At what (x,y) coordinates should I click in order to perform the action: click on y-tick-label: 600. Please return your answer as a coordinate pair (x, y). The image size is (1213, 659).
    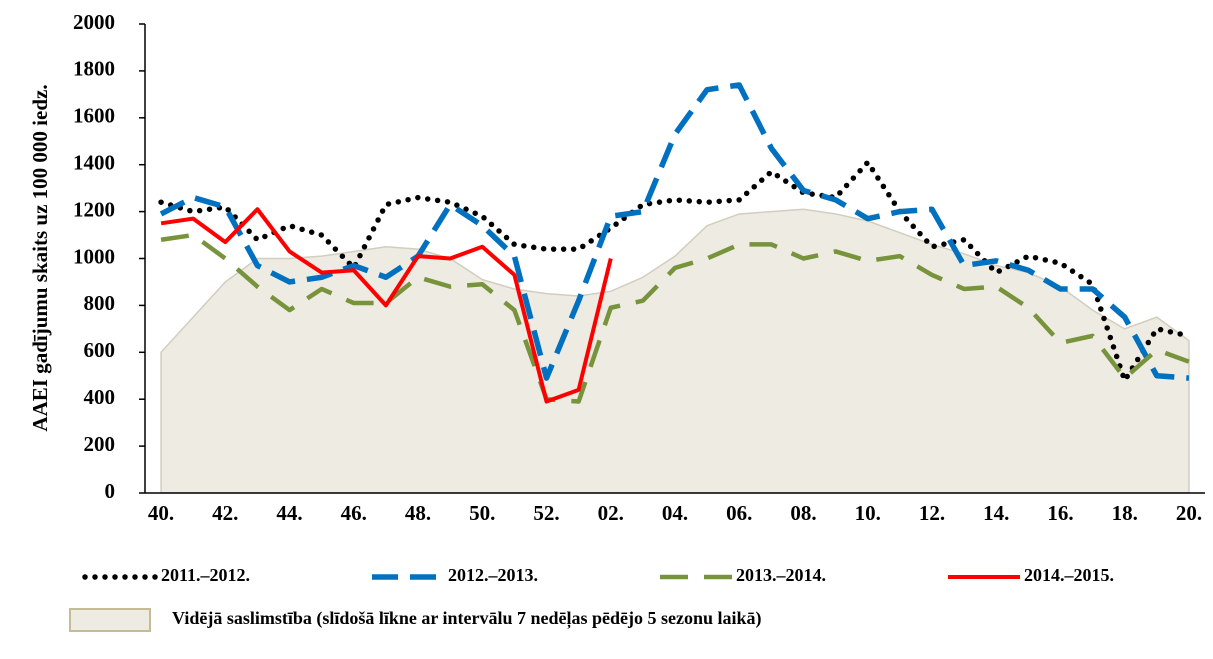
    Looking at the image, I should click on (100, 350).